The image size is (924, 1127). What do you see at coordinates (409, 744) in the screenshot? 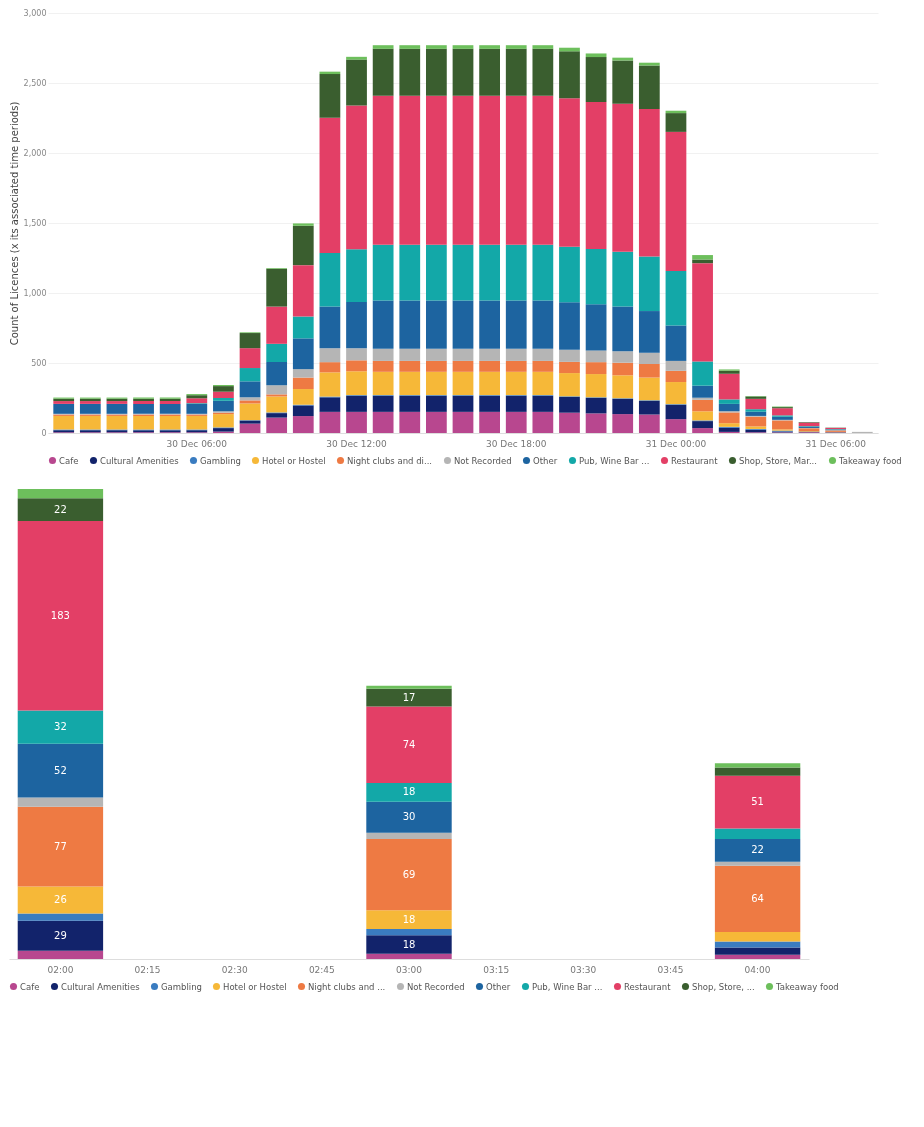
I see `data-label: 74` at bounding box center [409, 744].